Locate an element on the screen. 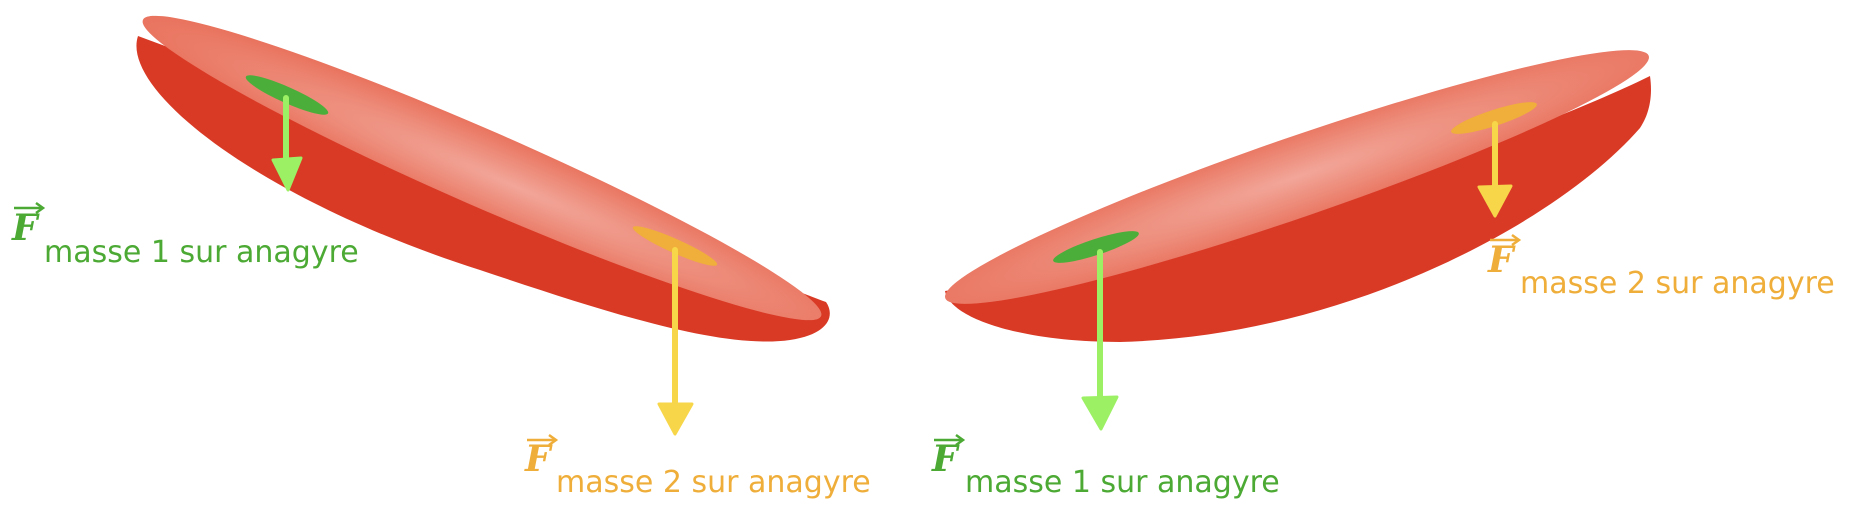  label-left-mass-1: F masse 1 sur anagyre is located at coordinates (185, 235).